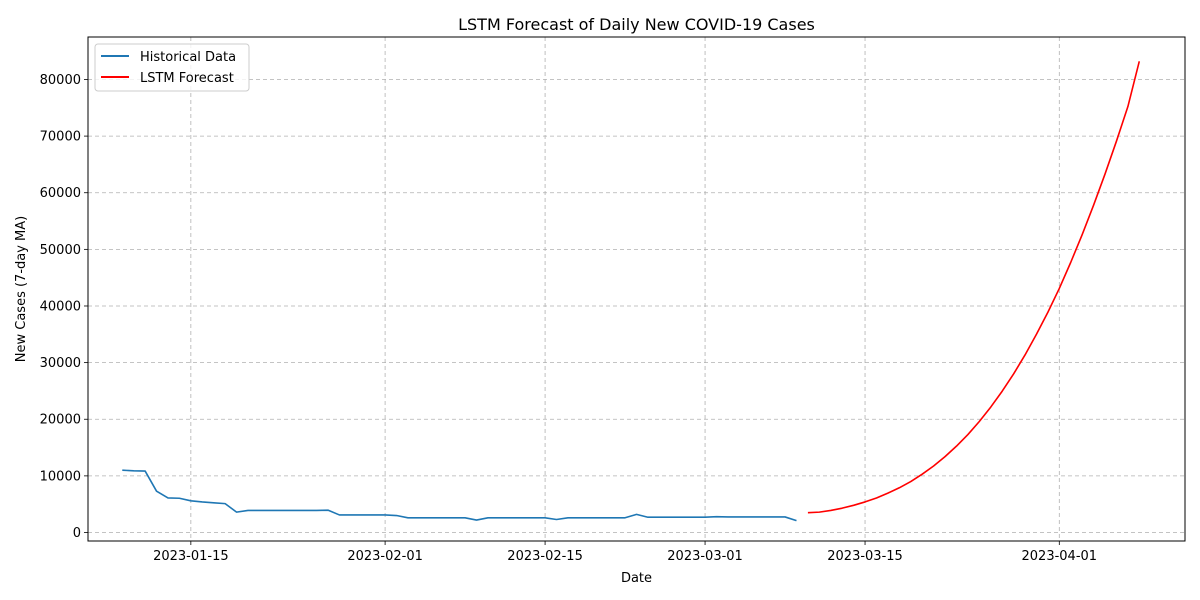 This screenshot has height=600, width=1200. I want to click on x-tick-label: 2023-01-15, so click(191, 556).